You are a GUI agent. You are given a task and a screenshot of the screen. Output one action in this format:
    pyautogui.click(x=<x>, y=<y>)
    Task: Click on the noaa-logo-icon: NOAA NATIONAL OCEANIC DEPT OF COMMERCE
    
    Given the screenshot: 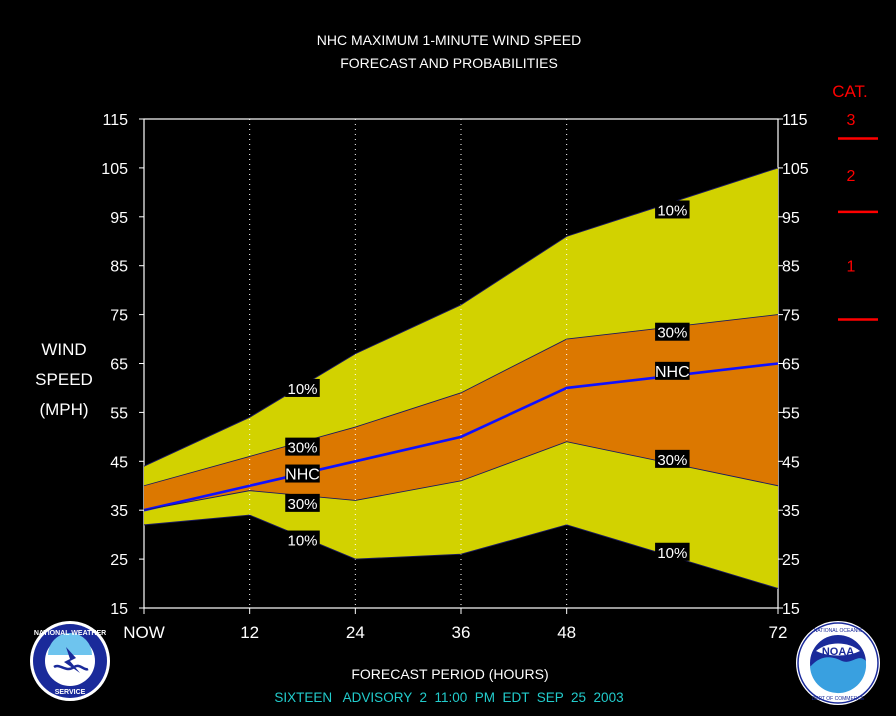 What is the action you would take?
    pyautogui.click(x=838, y=663)
    